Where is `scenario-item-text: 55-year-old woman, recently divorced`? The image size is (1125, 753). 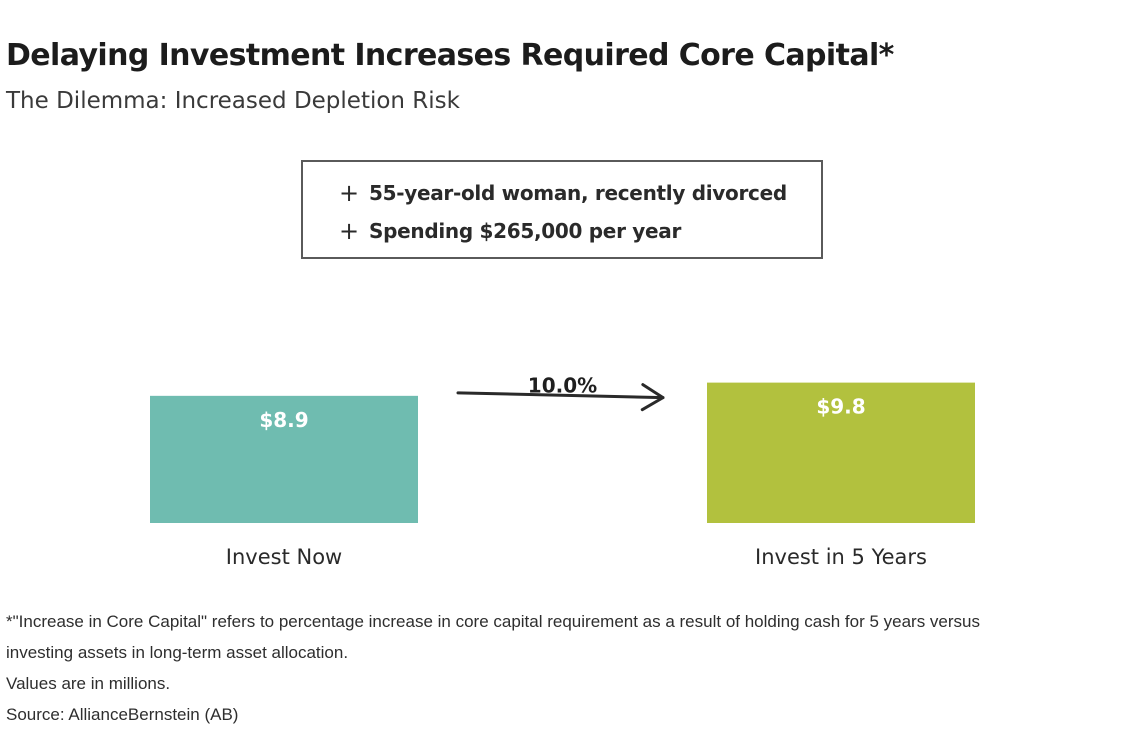 scenario-item-text: 55-year-old woman, recently divorced is located at coordinates (578, 193).